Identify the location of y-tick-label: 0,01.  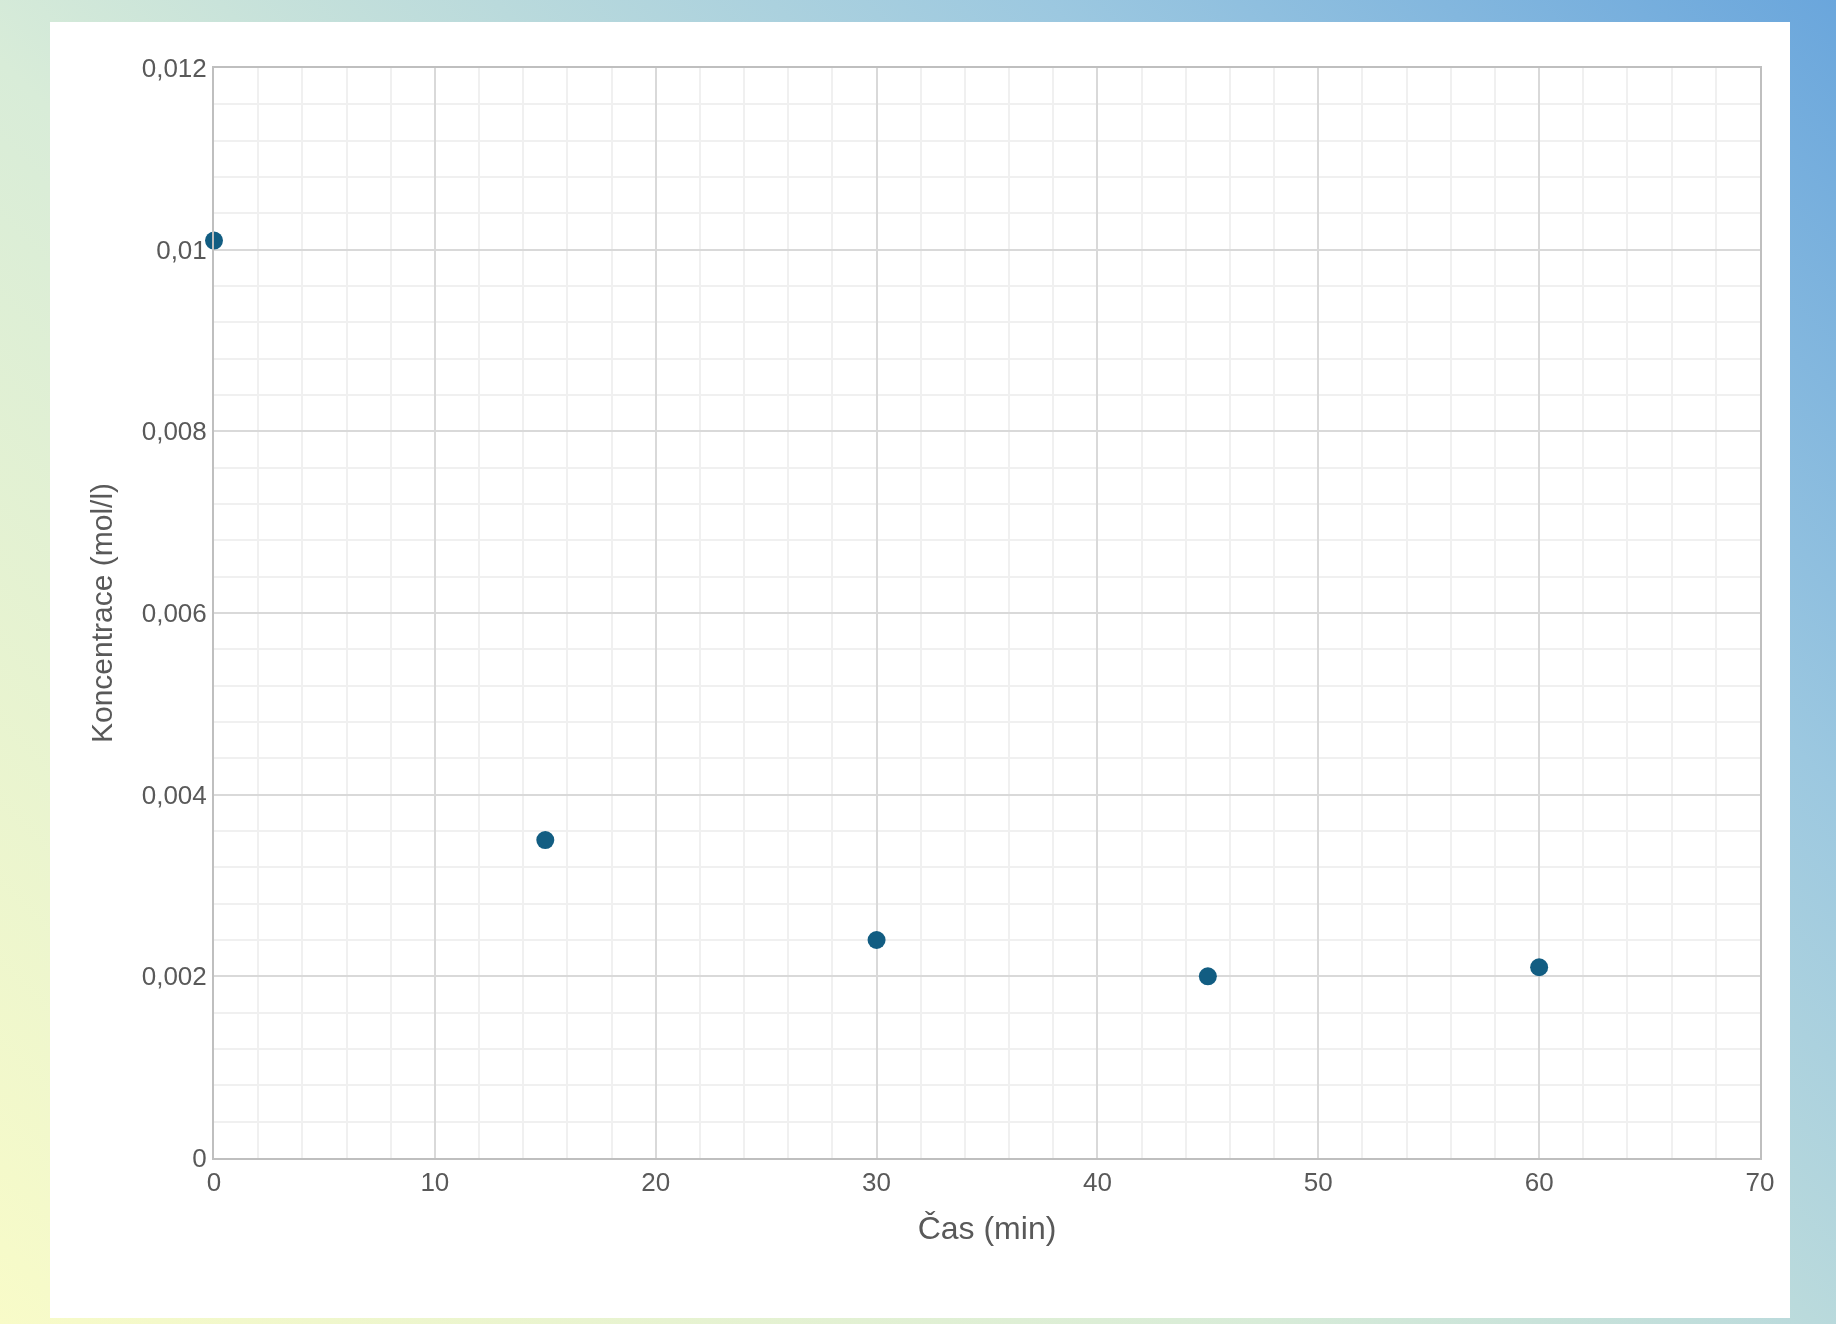
(181, 249).